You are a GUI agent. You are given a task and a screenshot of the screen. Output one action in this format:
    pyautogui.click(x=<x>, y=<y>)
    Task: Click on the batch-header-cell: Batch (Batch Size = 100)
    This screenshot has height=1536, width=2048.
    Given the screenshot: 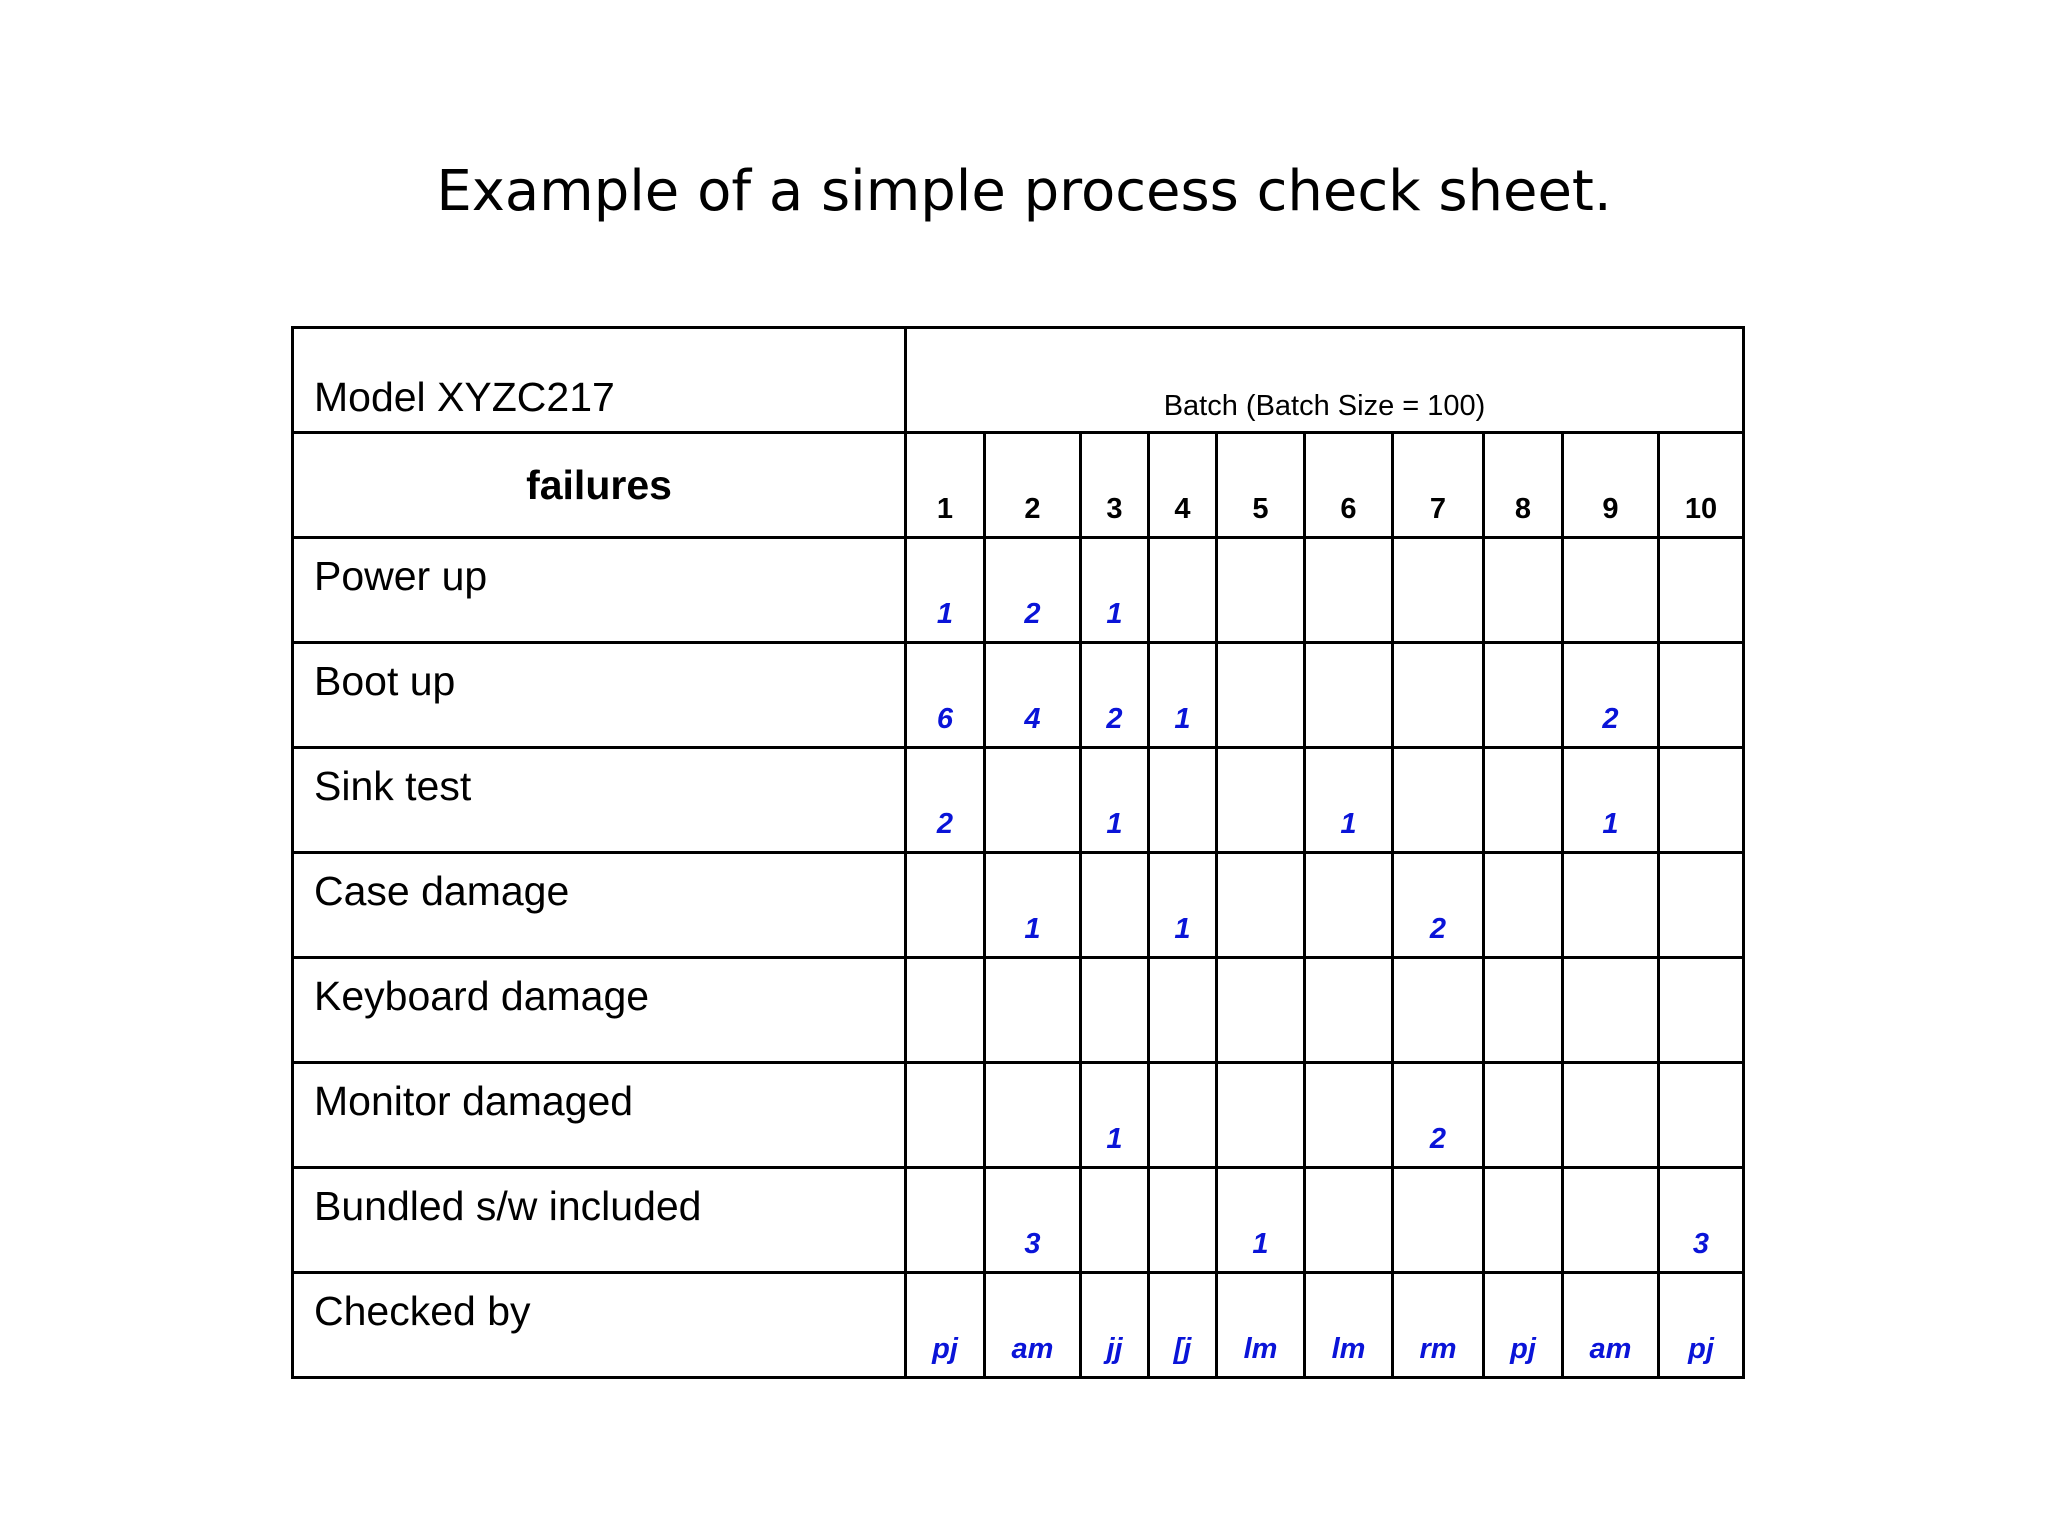 What is the action you would take?
    pyautogui.click(x=1324, y=380)
    